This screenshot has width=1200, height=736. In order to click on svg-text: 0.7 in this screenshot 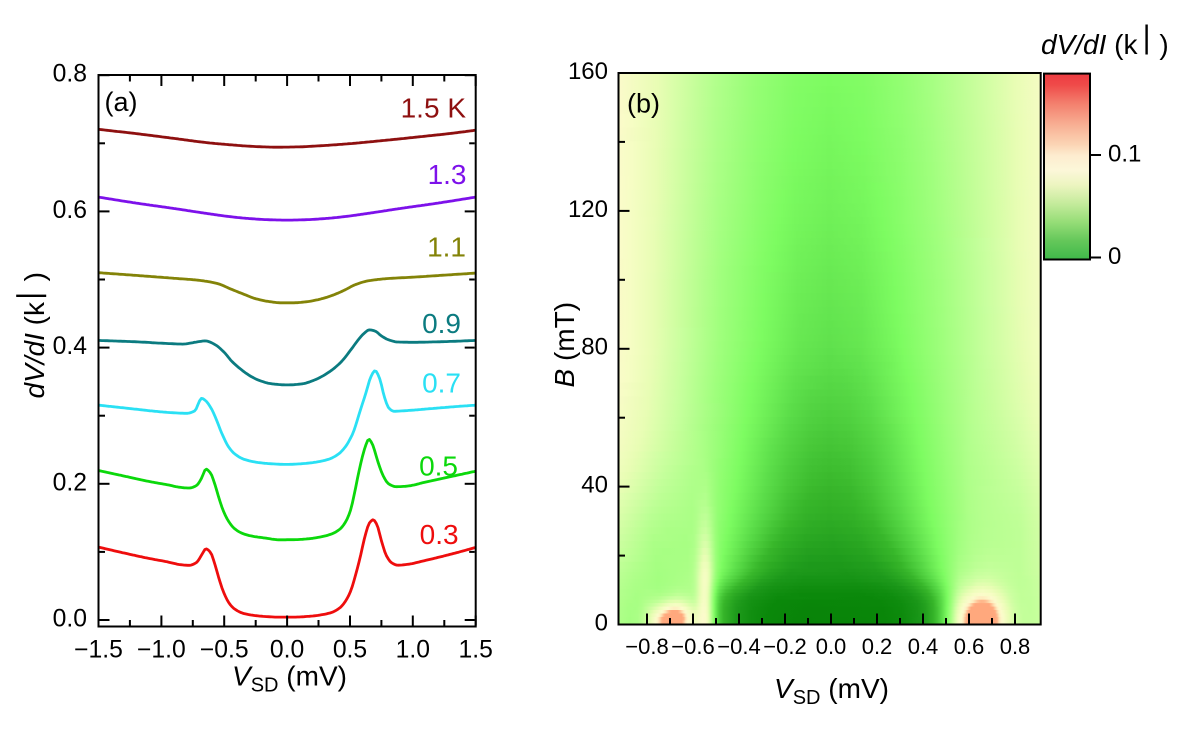, I will do `click(441, 383)`.